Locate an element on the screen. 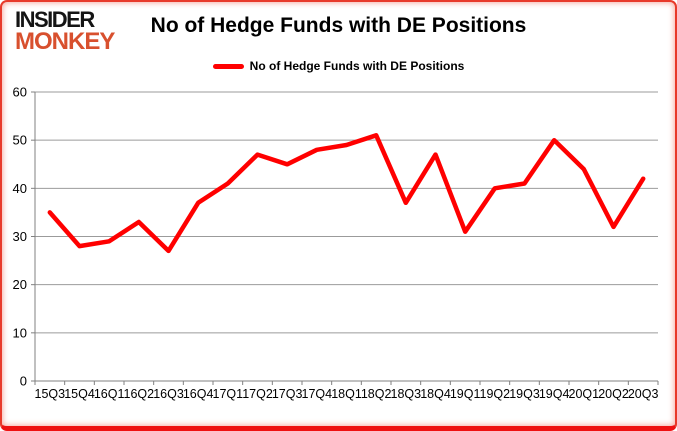  y-axis-tick-label: 20 is located at coordinates (20, 284).